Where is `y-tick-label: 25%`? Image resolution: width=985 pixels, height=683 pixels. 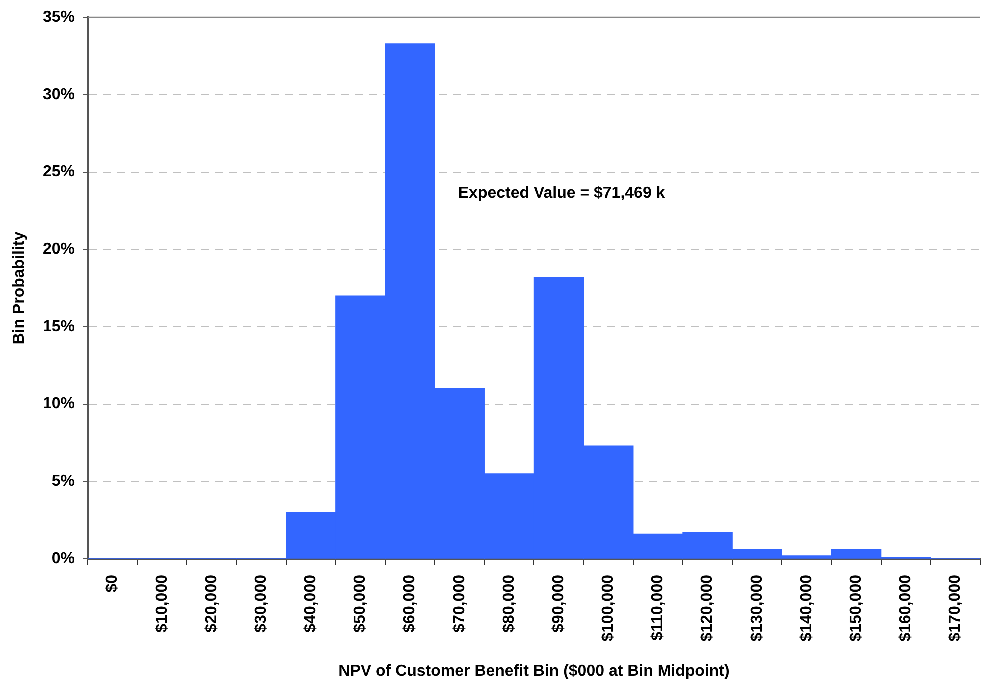
y-tick-label: 25% is located at coordinates (58, 172).